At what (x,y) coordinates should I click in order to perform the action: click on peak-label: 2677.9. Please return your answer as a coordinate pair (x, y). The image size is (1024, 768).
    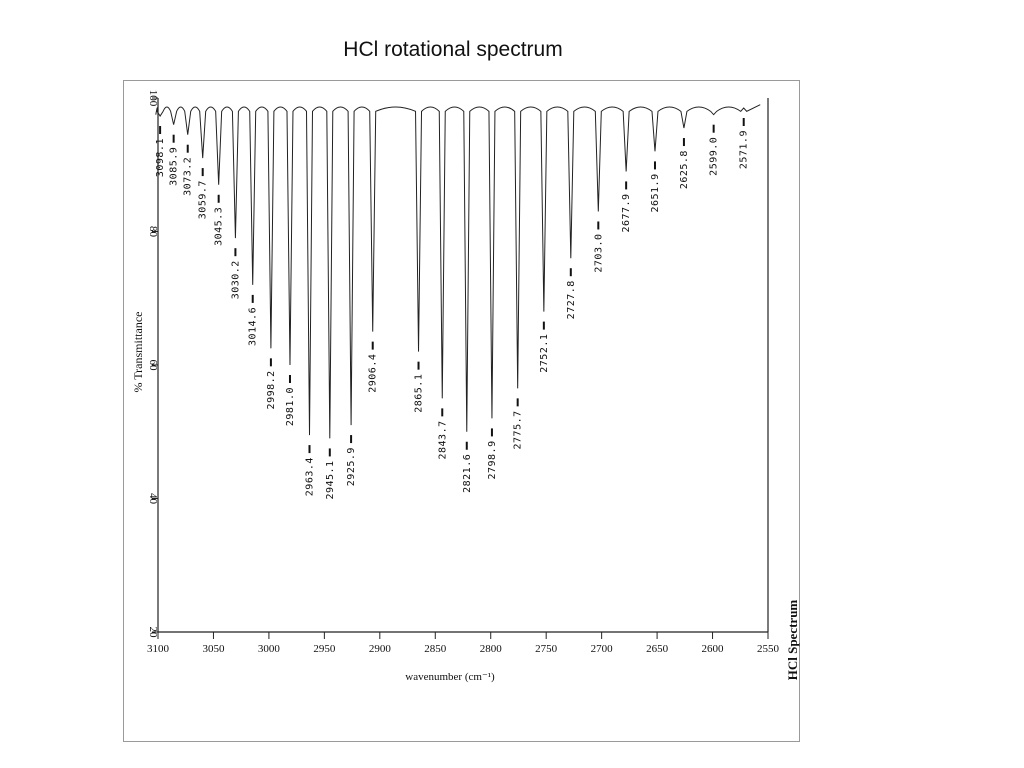
    Looking at the image, I should click on (626, 212).